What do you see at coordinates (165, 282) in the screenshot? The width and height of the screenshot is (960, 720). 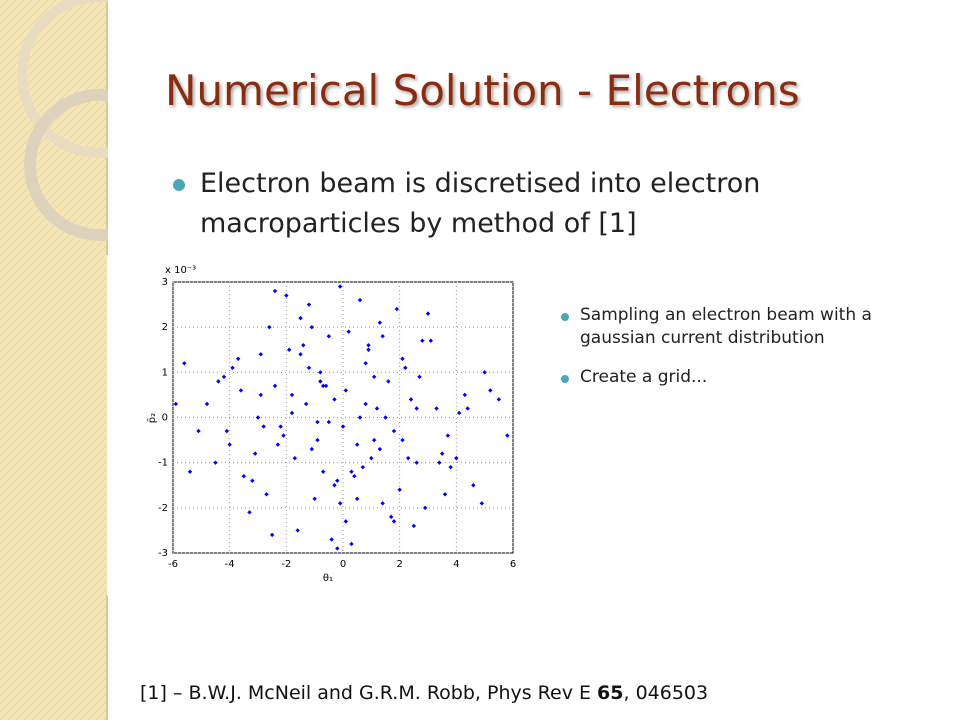 I see `y-tick-label: 3` at bounding box center [165, 282].